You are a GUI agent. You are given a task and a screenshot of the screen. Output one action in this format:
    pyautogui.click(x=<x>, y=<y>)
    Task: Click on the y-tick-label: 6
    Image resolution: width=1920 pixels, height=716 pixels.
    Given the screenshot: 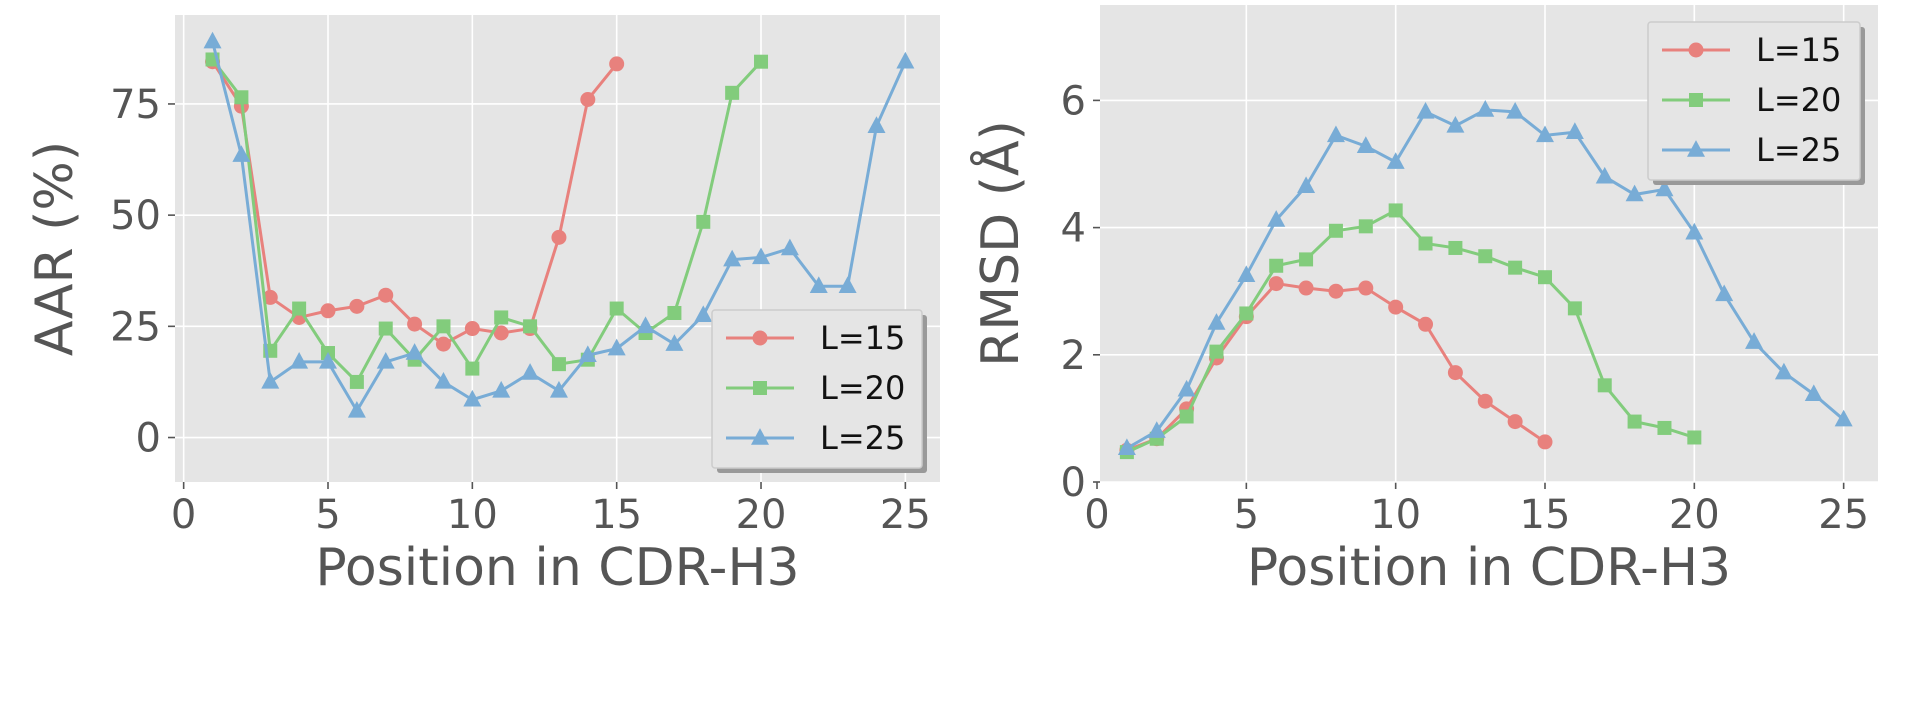 What is the action you would take?
    pyautogui.click(x=1073, y=101)
    